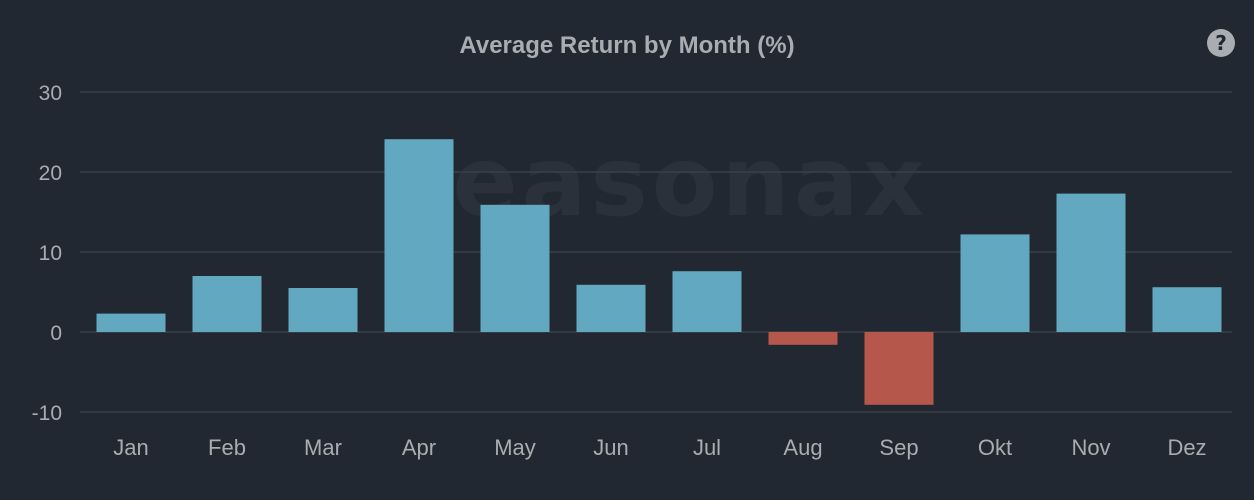 This screenshot has height=500, width=1254. Describe the element at coordinates (50, 253) in the screenshot. I see `y-tick-label: 10` at that location.